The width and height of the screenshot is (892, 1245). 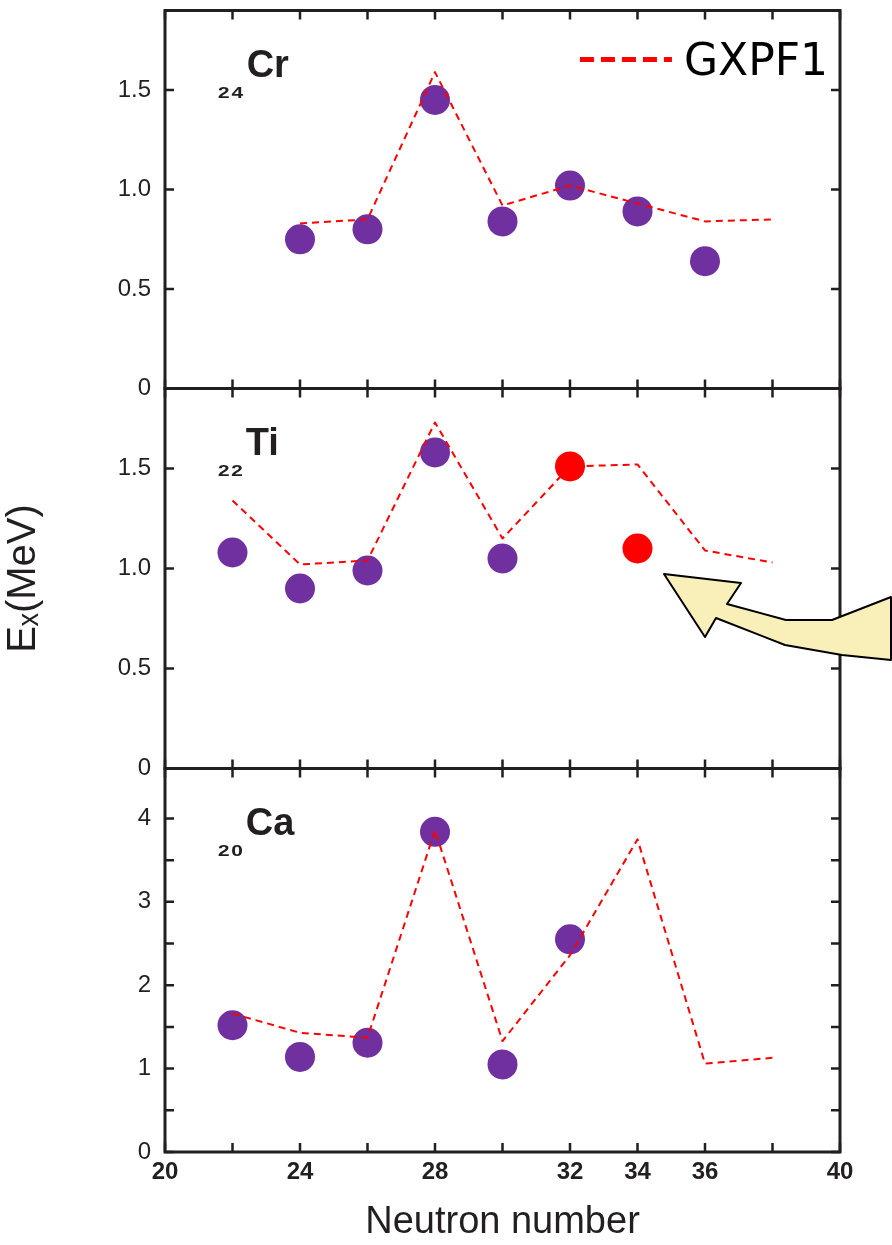 What do you see at coordinates (755, 60) in the screenshot?
I see `legend-label: GXPF1` at bounding box center [755, 60].